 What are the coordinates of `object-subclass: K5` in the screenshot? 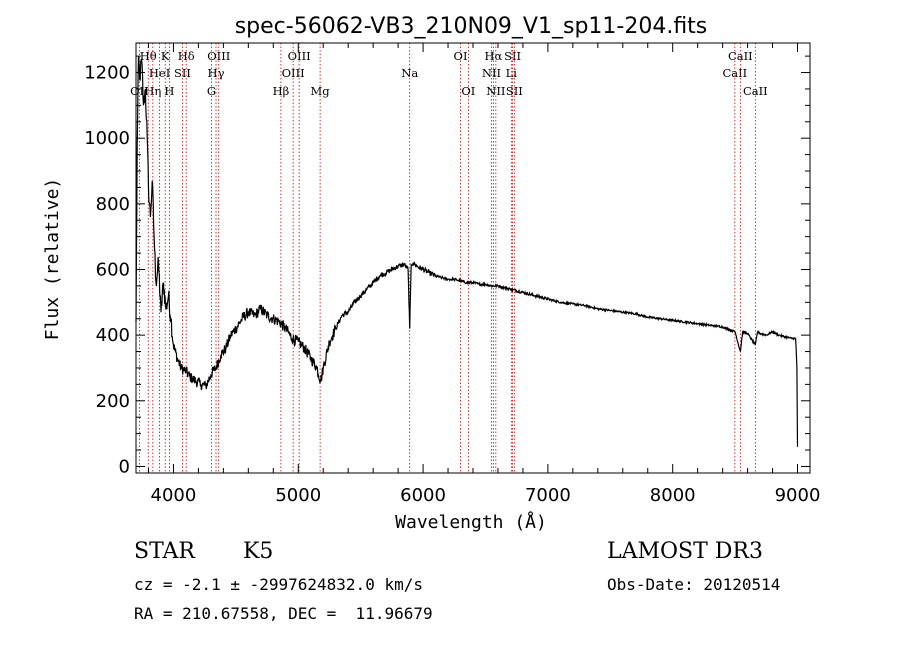 It's located at (258, 551).